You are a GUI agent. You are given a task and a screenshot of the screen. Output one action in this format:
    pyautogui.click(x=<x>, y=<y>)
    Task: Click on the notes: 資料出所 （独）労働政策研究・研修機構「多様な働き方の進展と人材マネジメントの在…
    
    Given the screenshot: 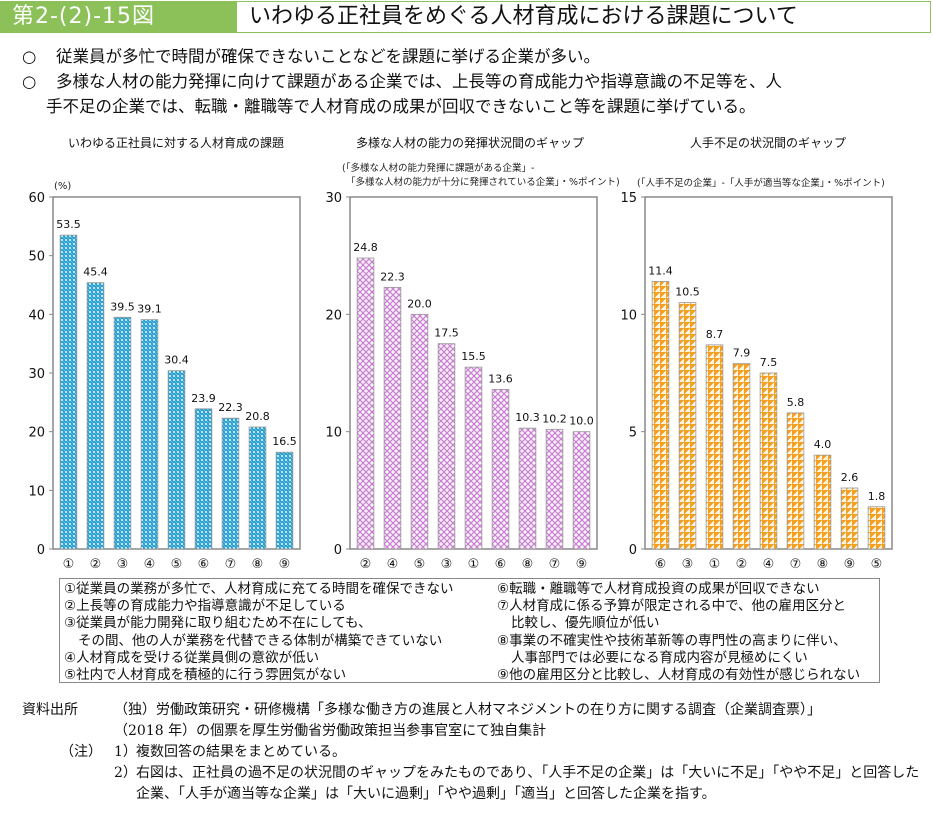 What is the action you would take?
    pyautogui.click(x=474, y=752)
    